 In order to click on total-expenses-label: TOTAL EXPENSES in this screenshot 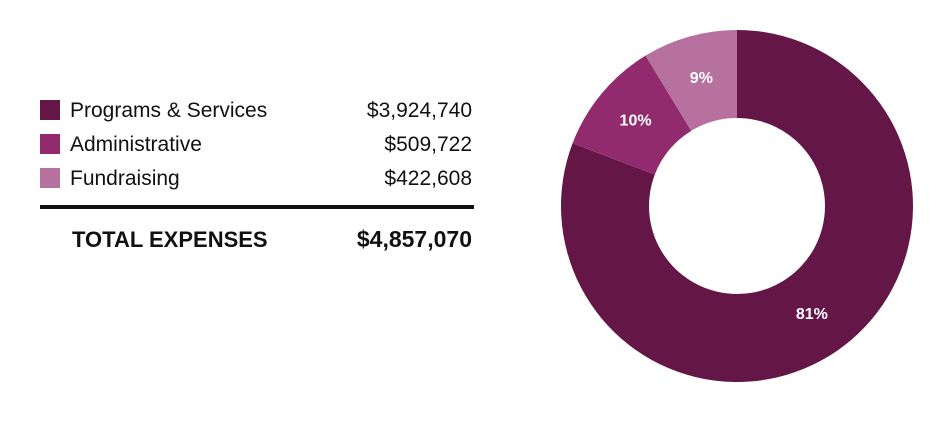, I will do `click(170, 239)`.